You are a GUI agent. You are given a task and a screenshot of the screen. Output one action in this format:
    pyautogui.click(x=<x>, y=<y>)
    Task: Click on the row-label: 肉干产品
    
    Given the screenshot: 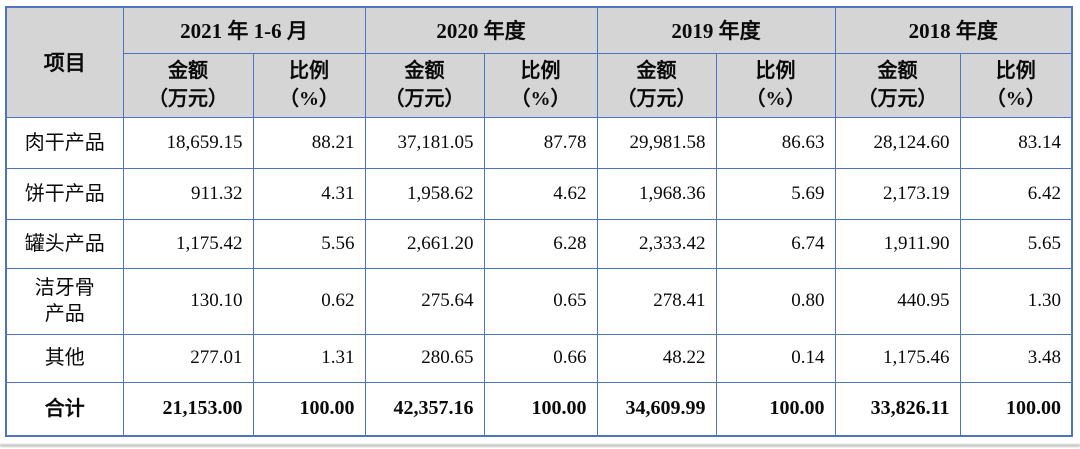 What is the action you would take?
    pyautogui.click(x=64, y=142)
    